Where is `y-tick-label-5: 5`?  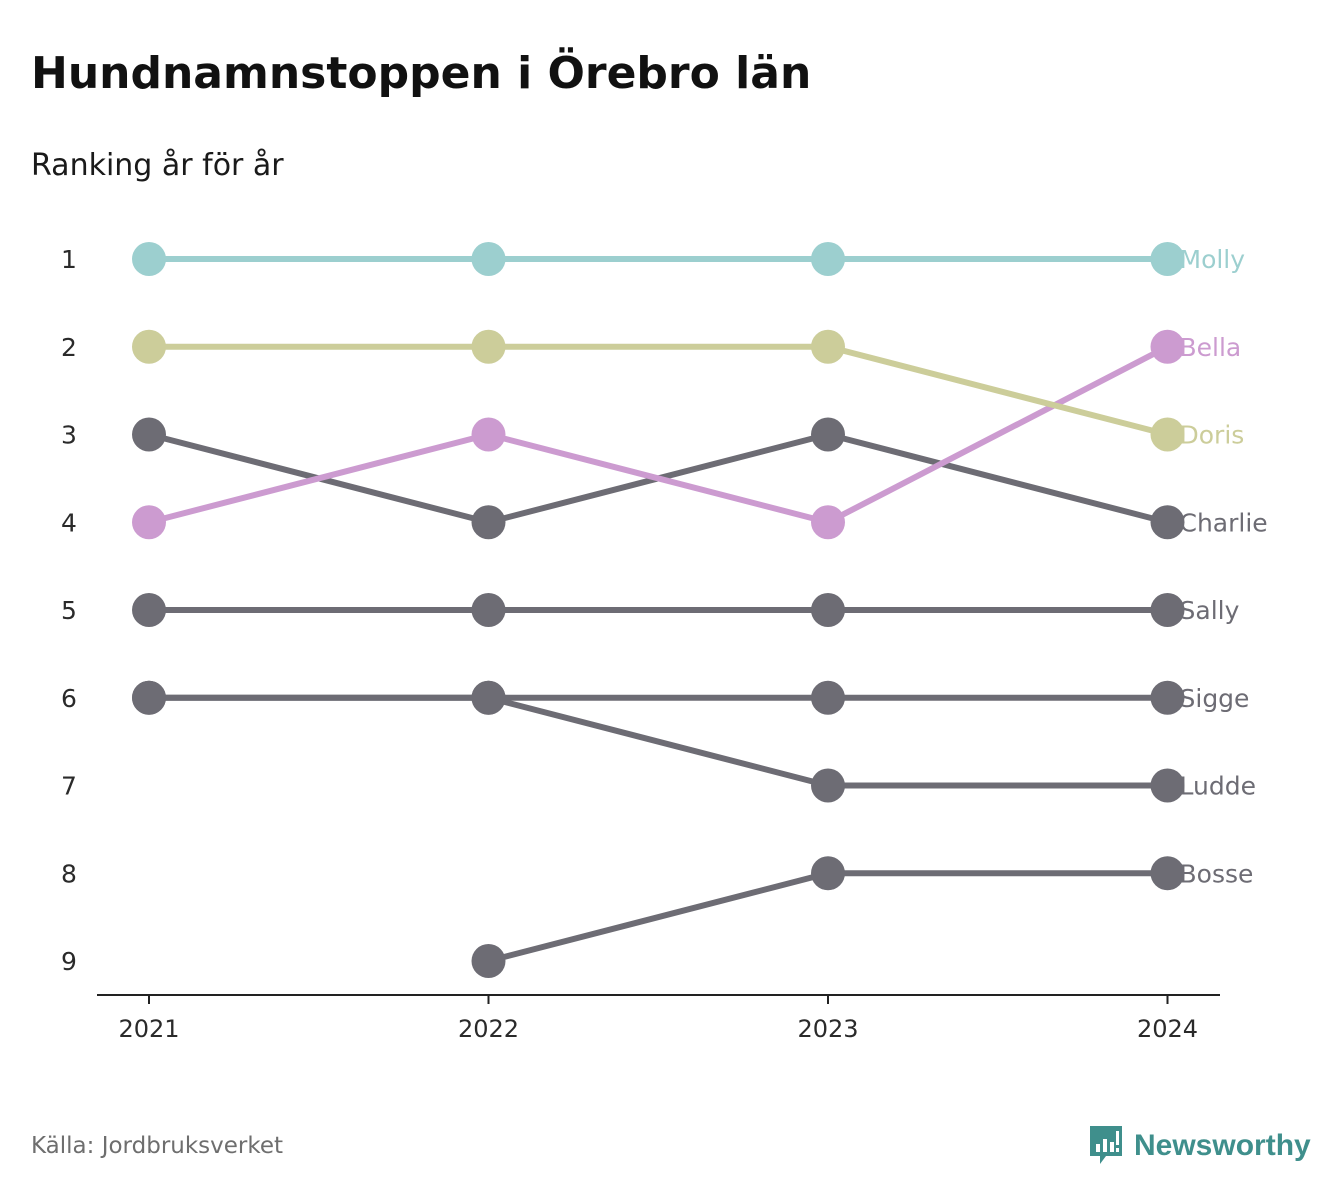 y-tick-label-5: 5 is located at coordinates (69, 610).